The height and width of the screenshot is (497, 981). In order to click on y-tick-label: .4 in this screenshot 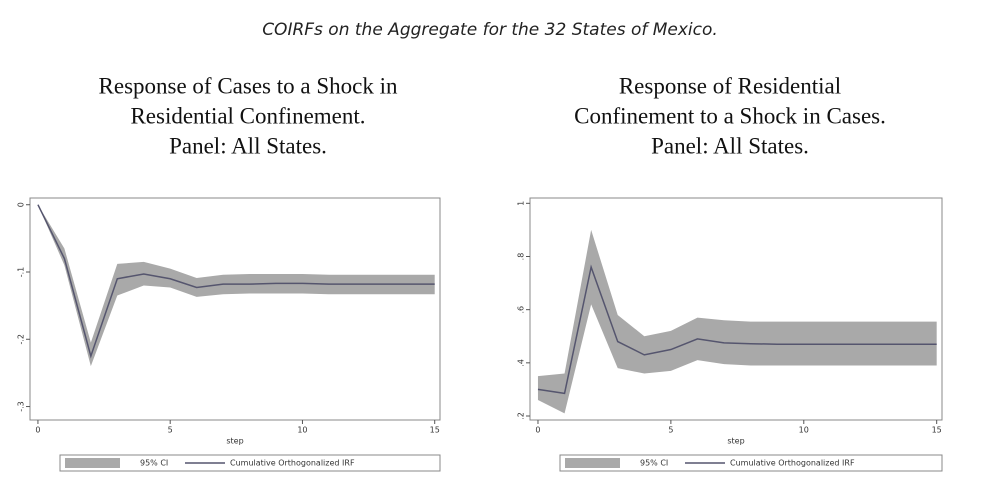, I will do `click(521, 363)`.